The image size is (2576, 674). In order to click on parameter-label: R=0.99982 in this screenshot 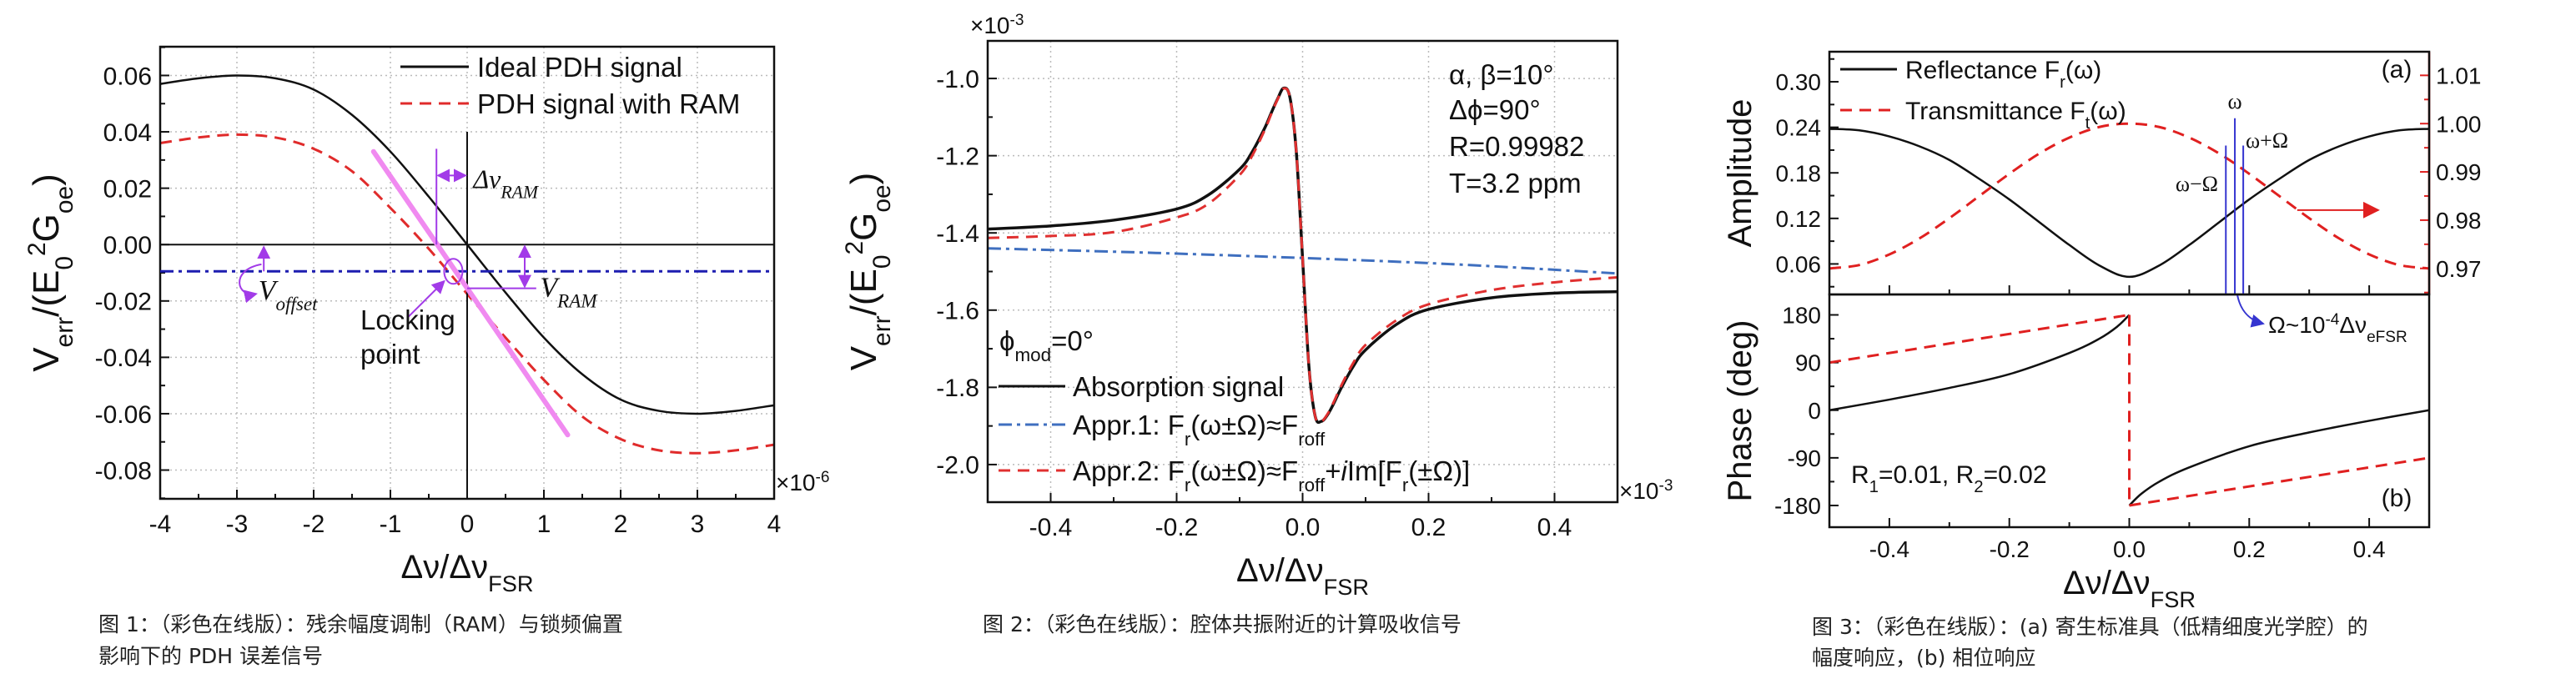, I will do `click(1516, 146)`.